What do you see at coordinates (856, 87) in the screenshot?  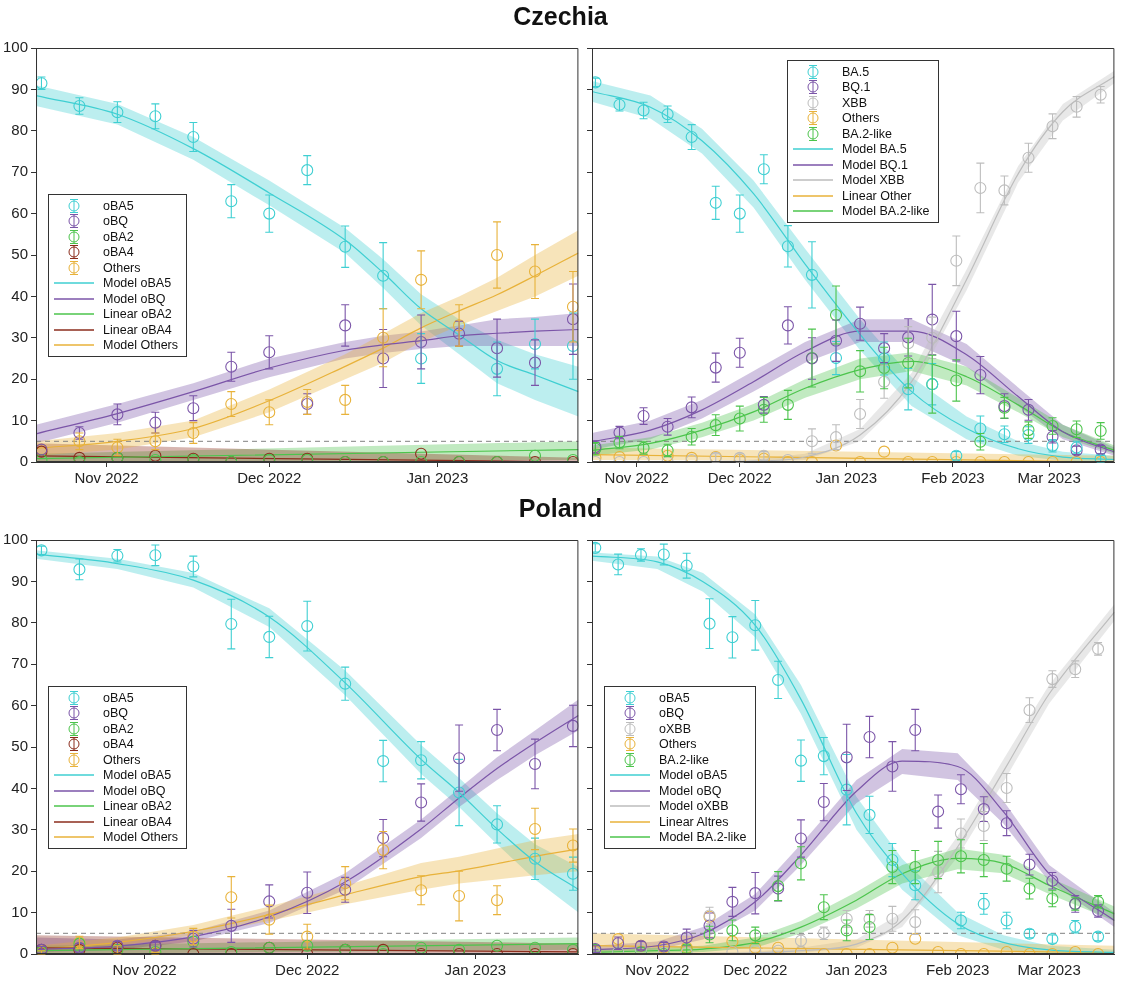 I see `legend-label: BQ.1` at bounding box center [856, 87].